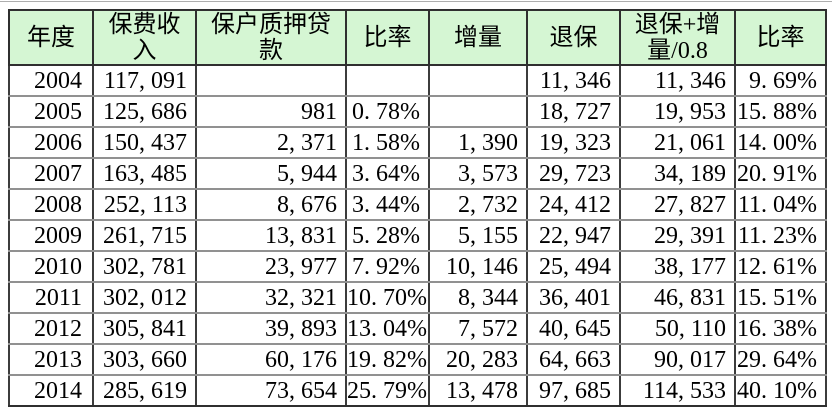 The width and height of the screenshot is (832, 414). What do you see at coordinates (51, 390) in the screenshot?
I see `year-cell: 2014` at bounding box center [51, 390].